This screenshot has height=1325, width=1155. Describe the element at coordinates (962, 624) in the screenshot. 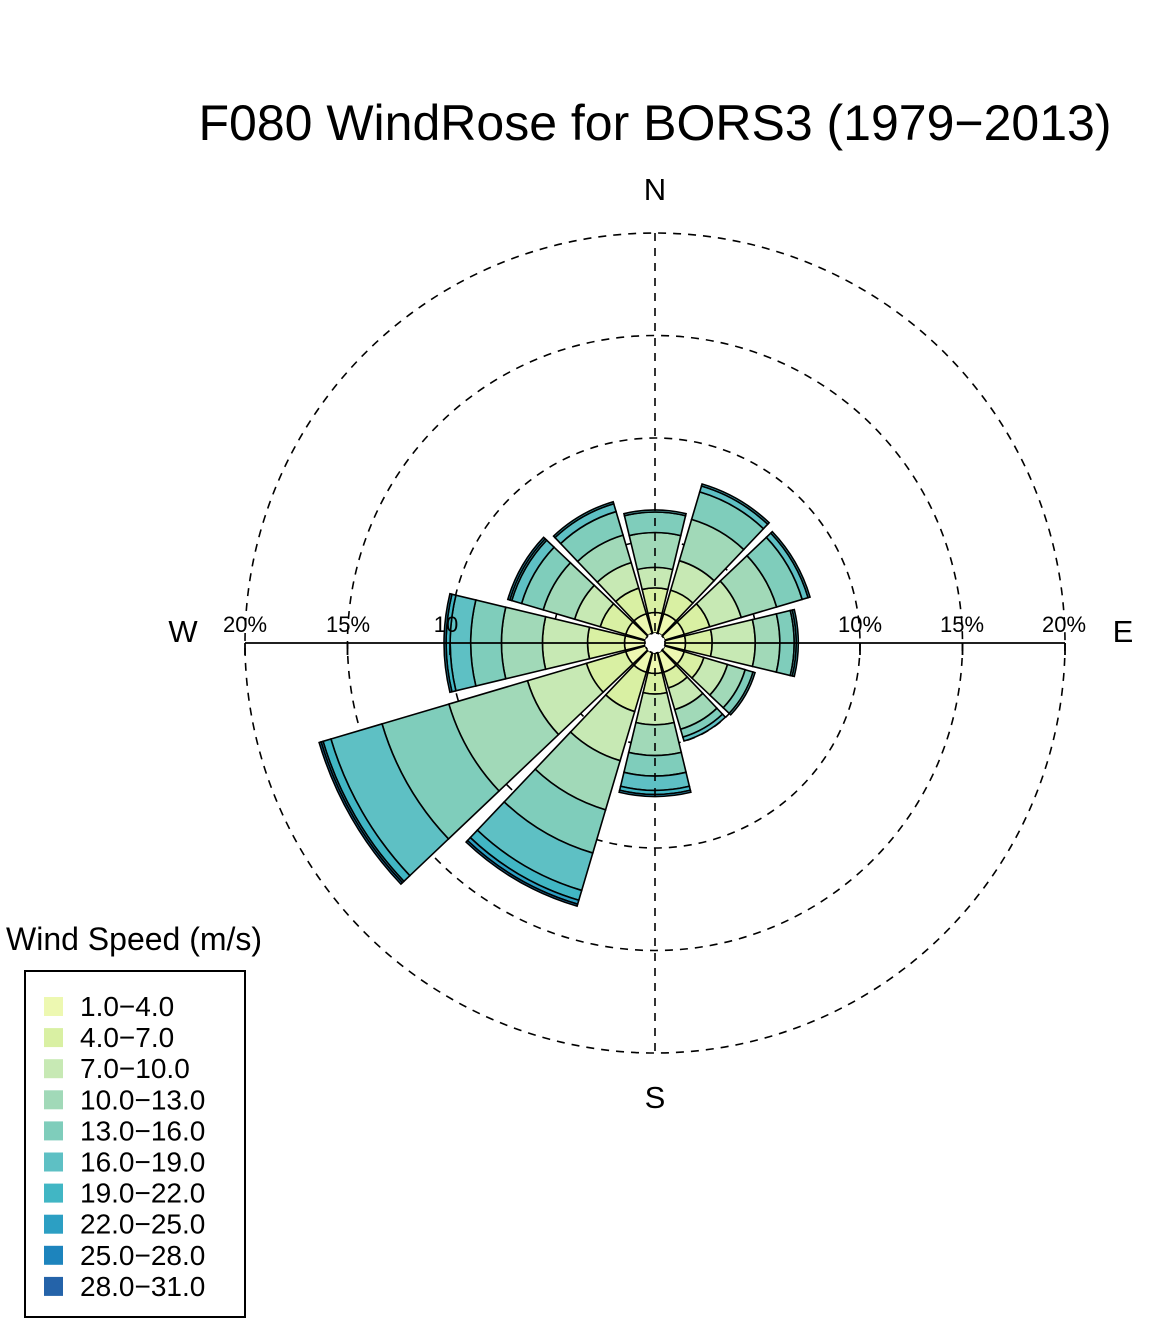

I see `ring-label-east-15: 15%` at that location.